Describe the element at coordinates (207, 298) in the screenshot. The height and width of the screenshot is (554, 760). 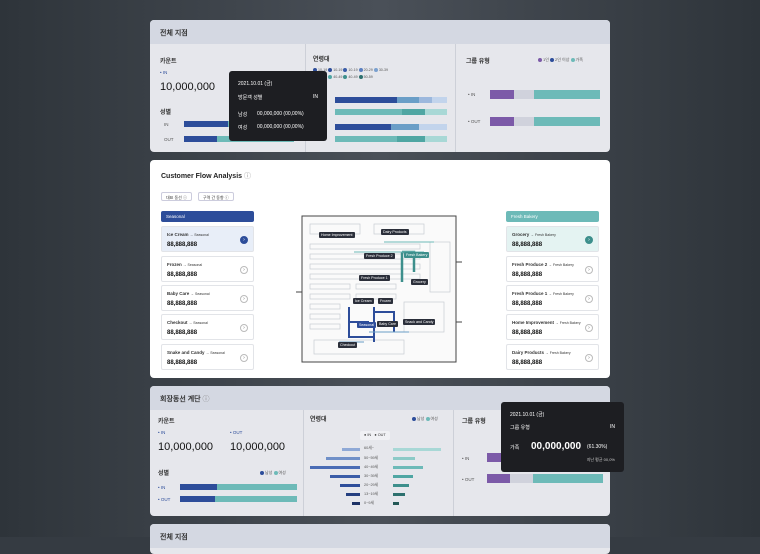
I see `left-item-2: Baby Care → Seasonal 88,888,888 ›` at that location.